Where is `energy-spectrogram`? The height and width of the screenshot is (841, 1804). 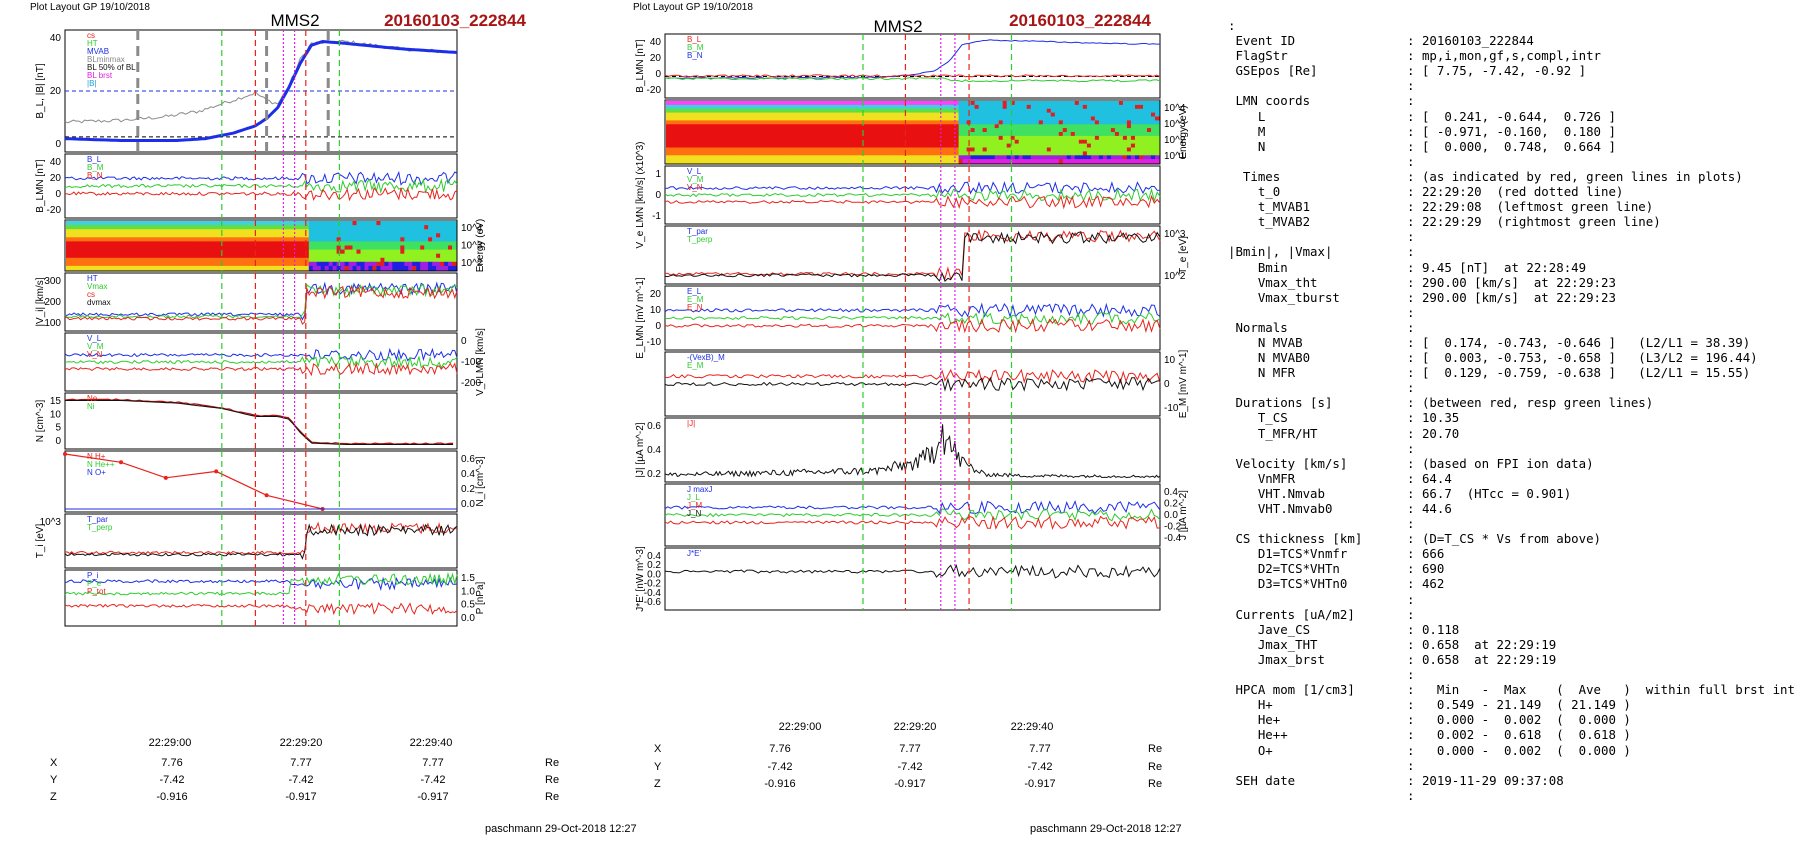 energy-spectrogram is located at coordinates (913, 132).